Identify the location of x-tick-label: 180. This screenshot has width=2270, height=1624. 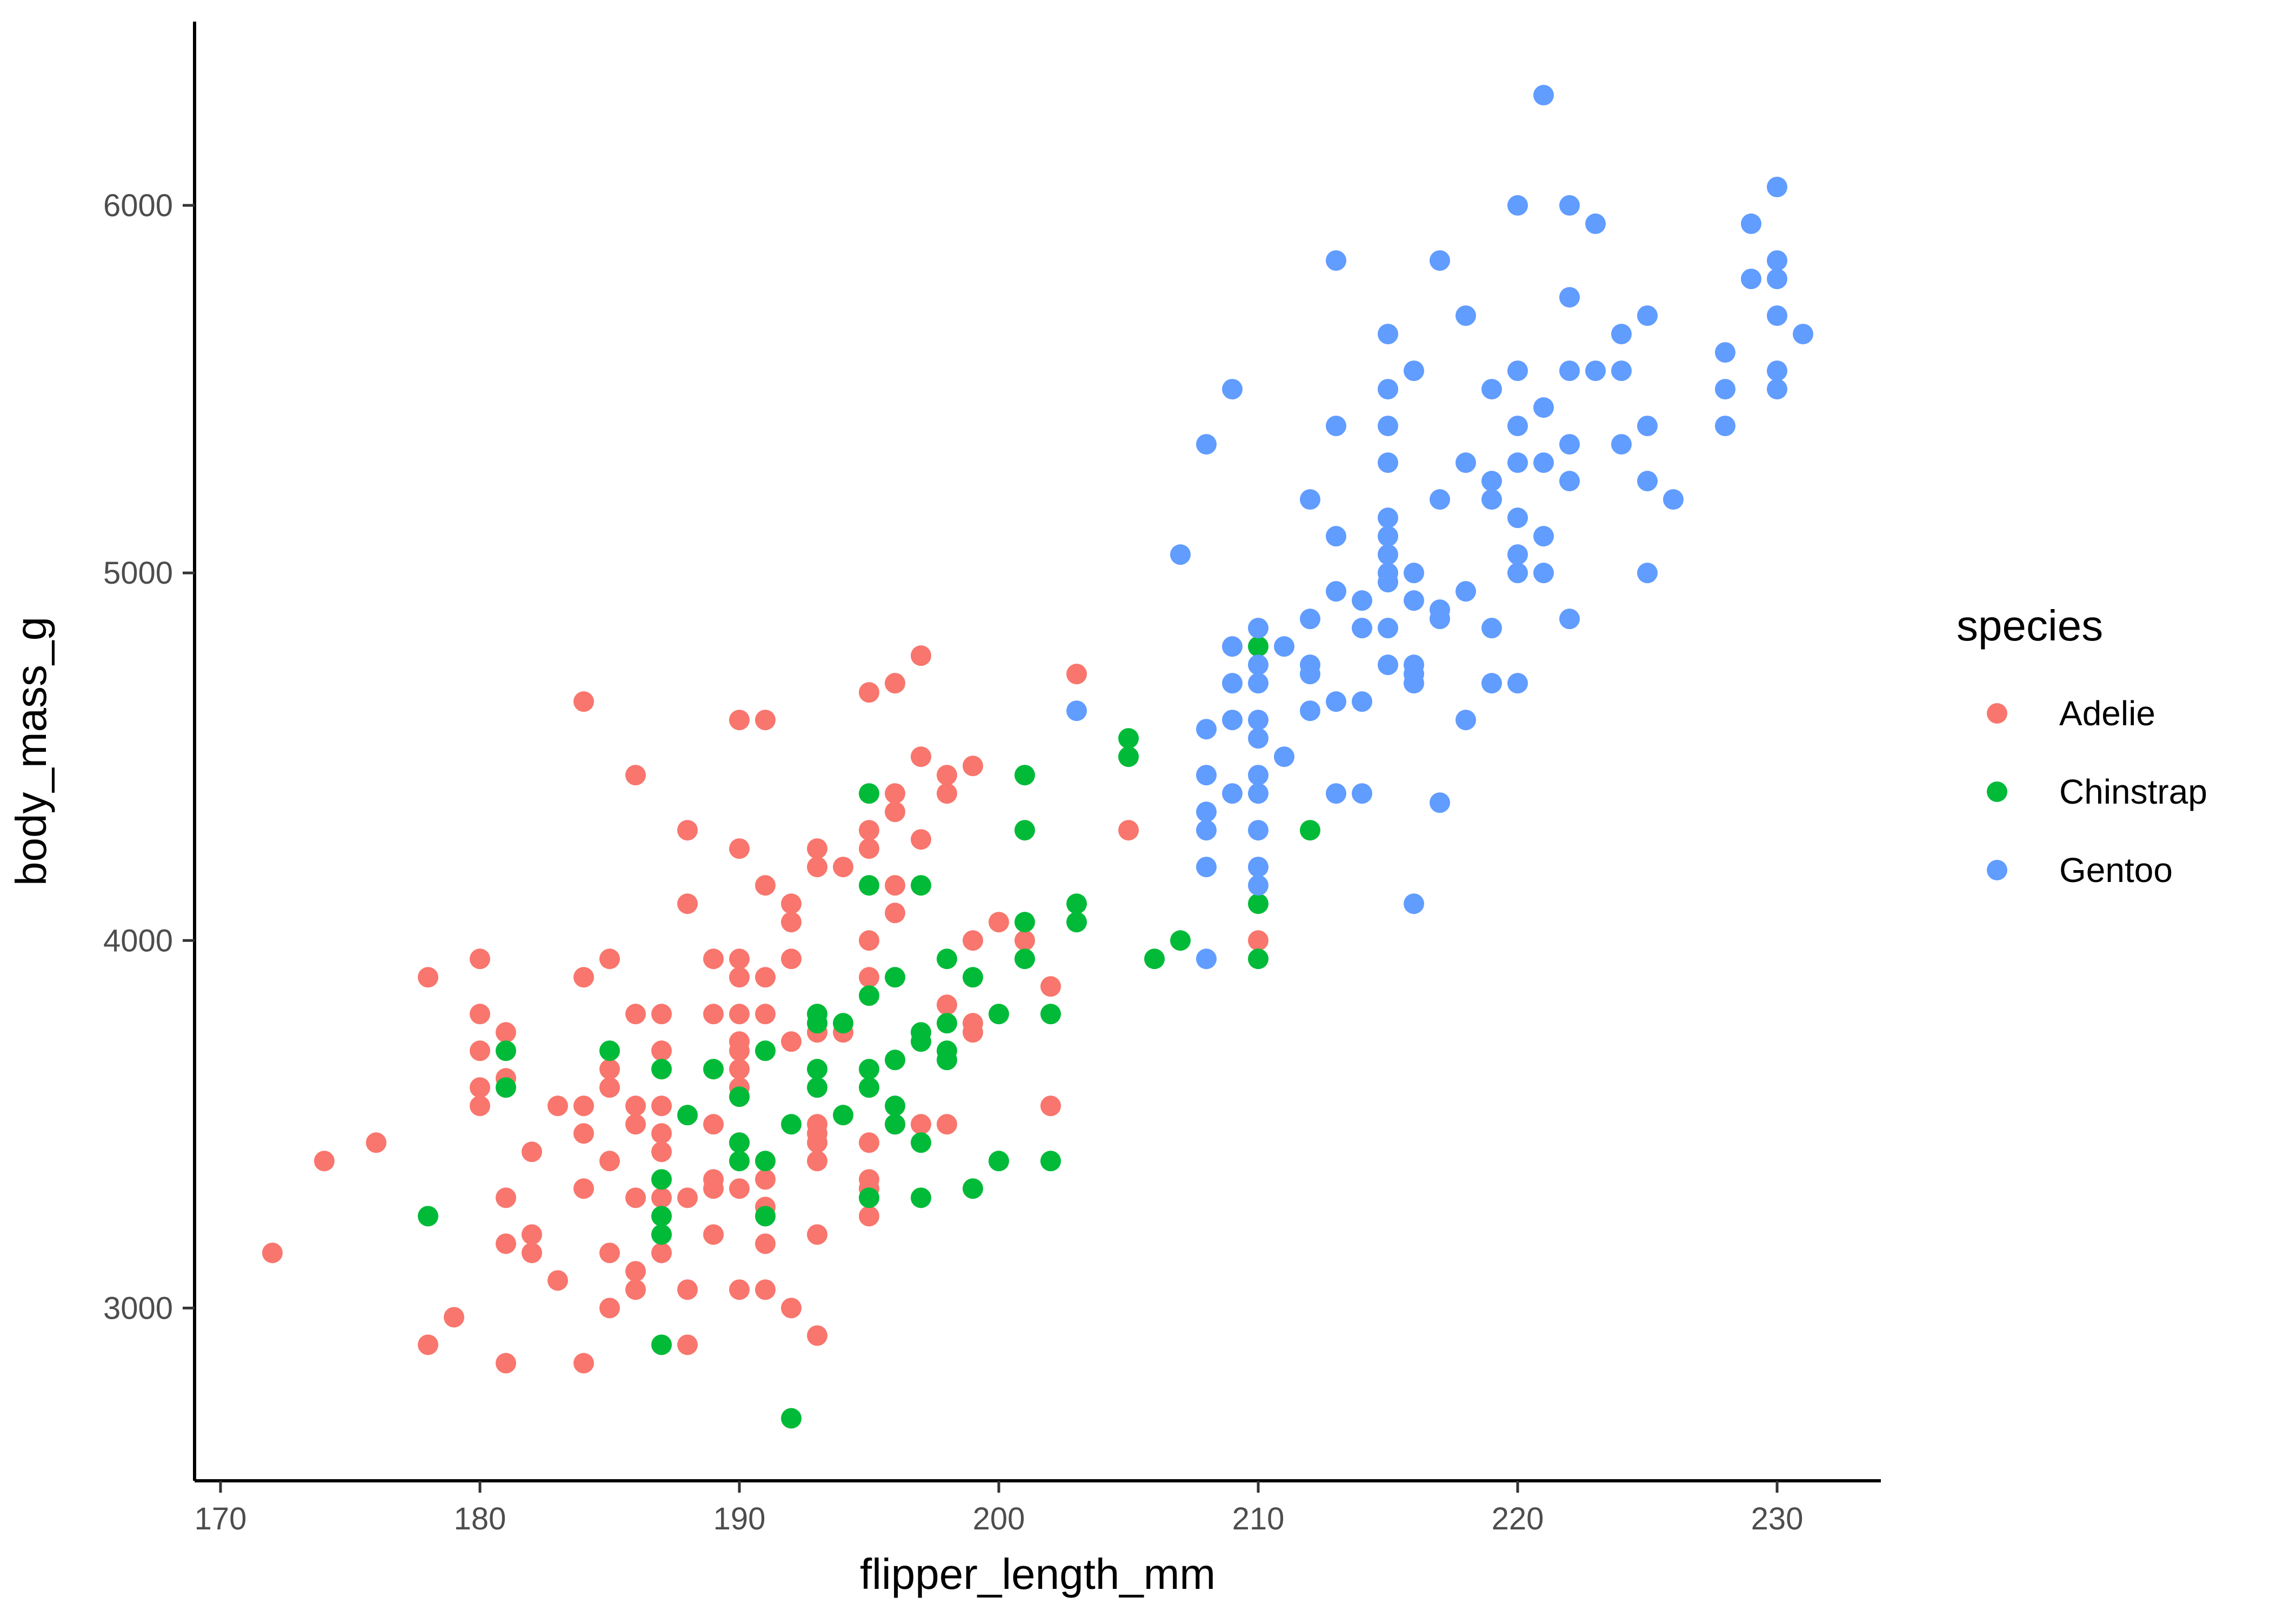
(480, 1519).